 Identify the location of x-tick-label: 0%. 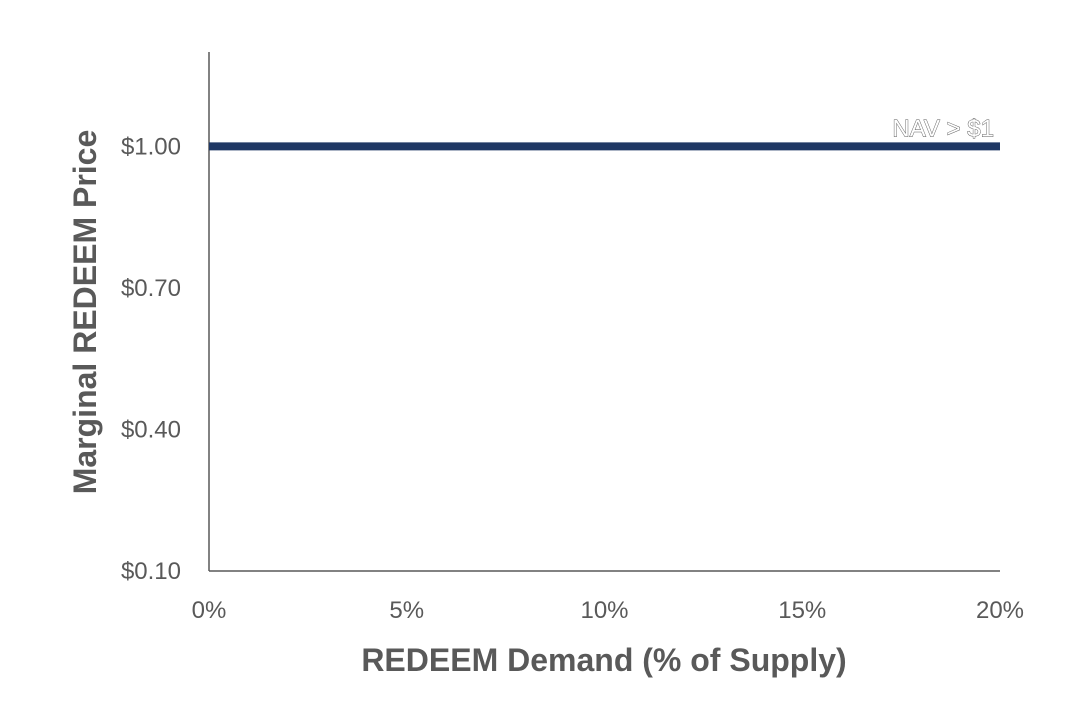
(209, 610).